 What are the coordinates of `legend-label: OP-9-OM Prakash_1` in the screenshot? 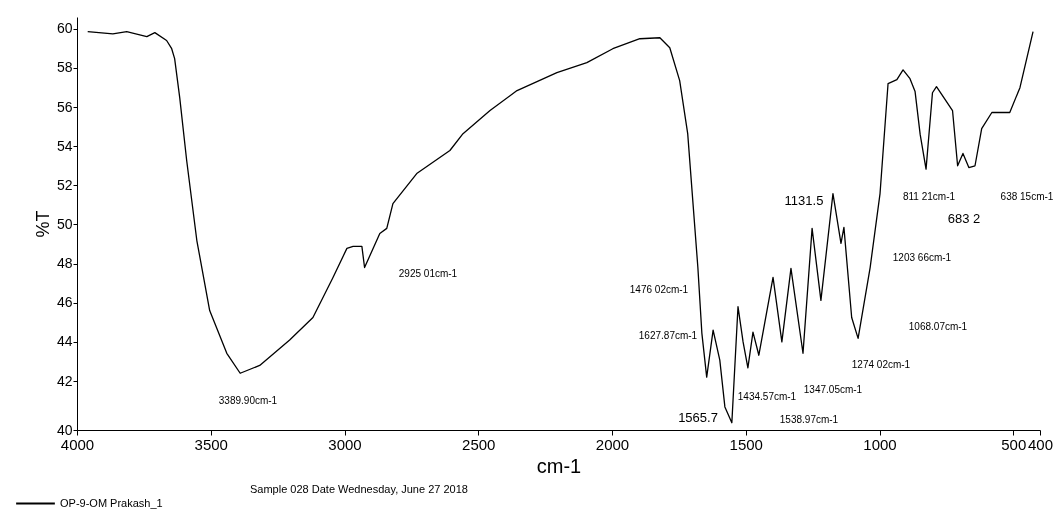 It's located at (111, 502).